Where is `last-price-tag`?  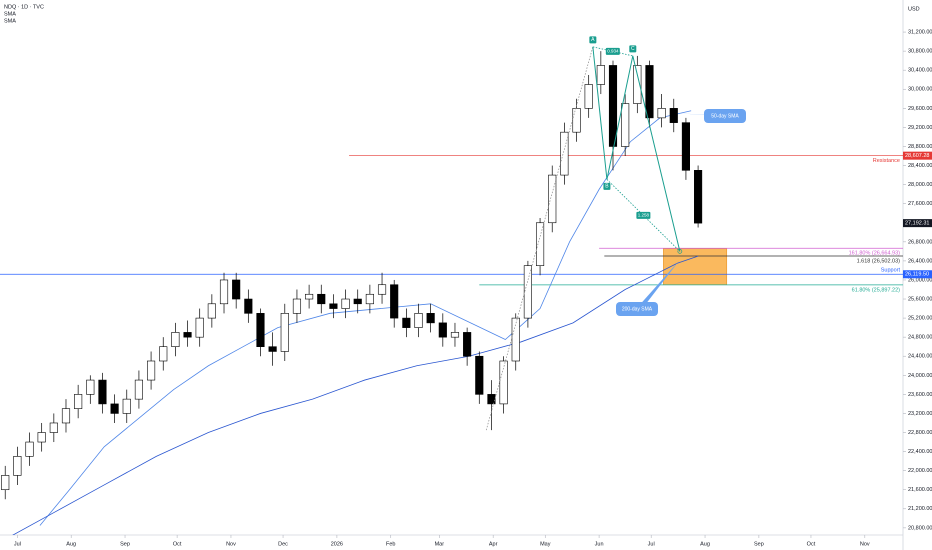
last-price-tag is located at coordinates (917, 223).